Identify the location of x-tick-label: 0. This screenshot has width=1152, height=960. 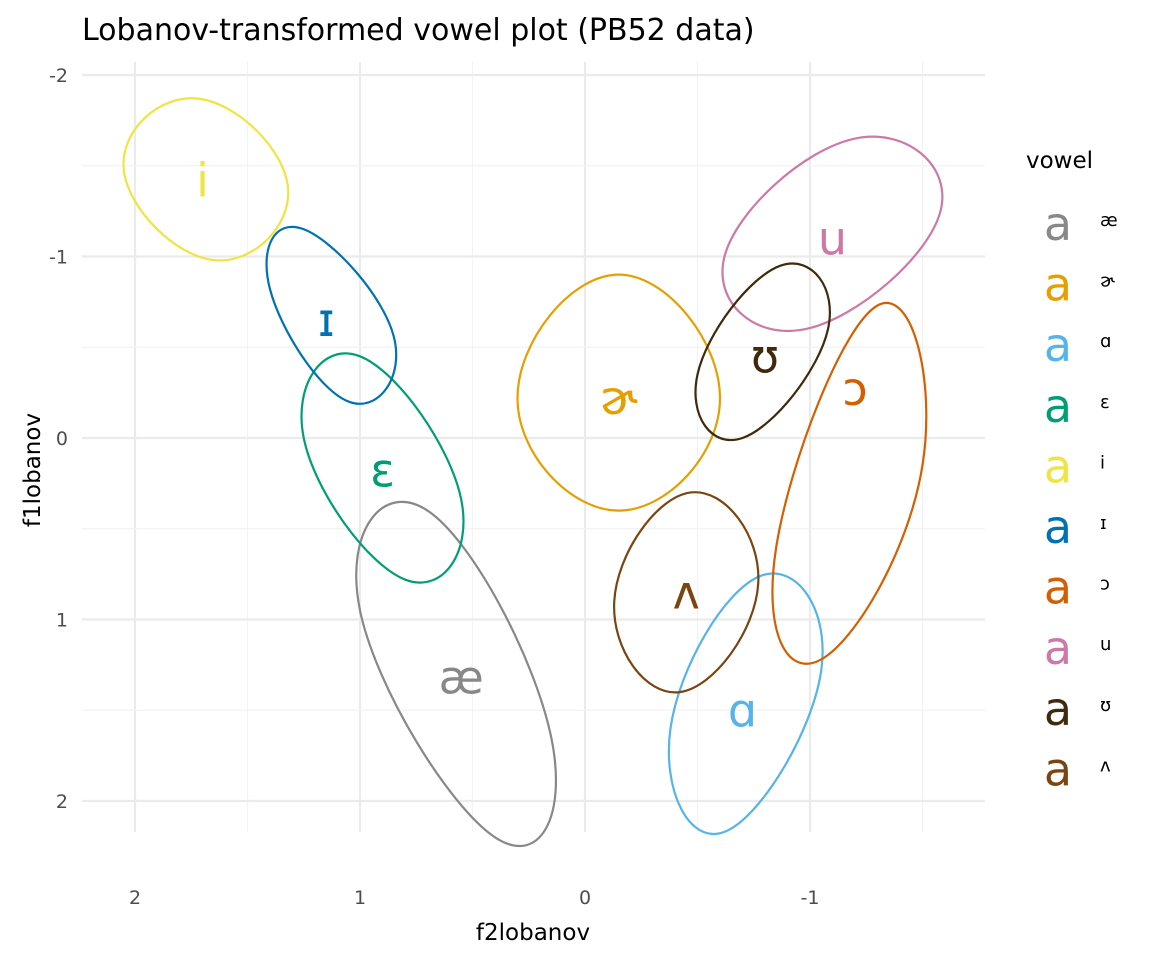
(585, 898).